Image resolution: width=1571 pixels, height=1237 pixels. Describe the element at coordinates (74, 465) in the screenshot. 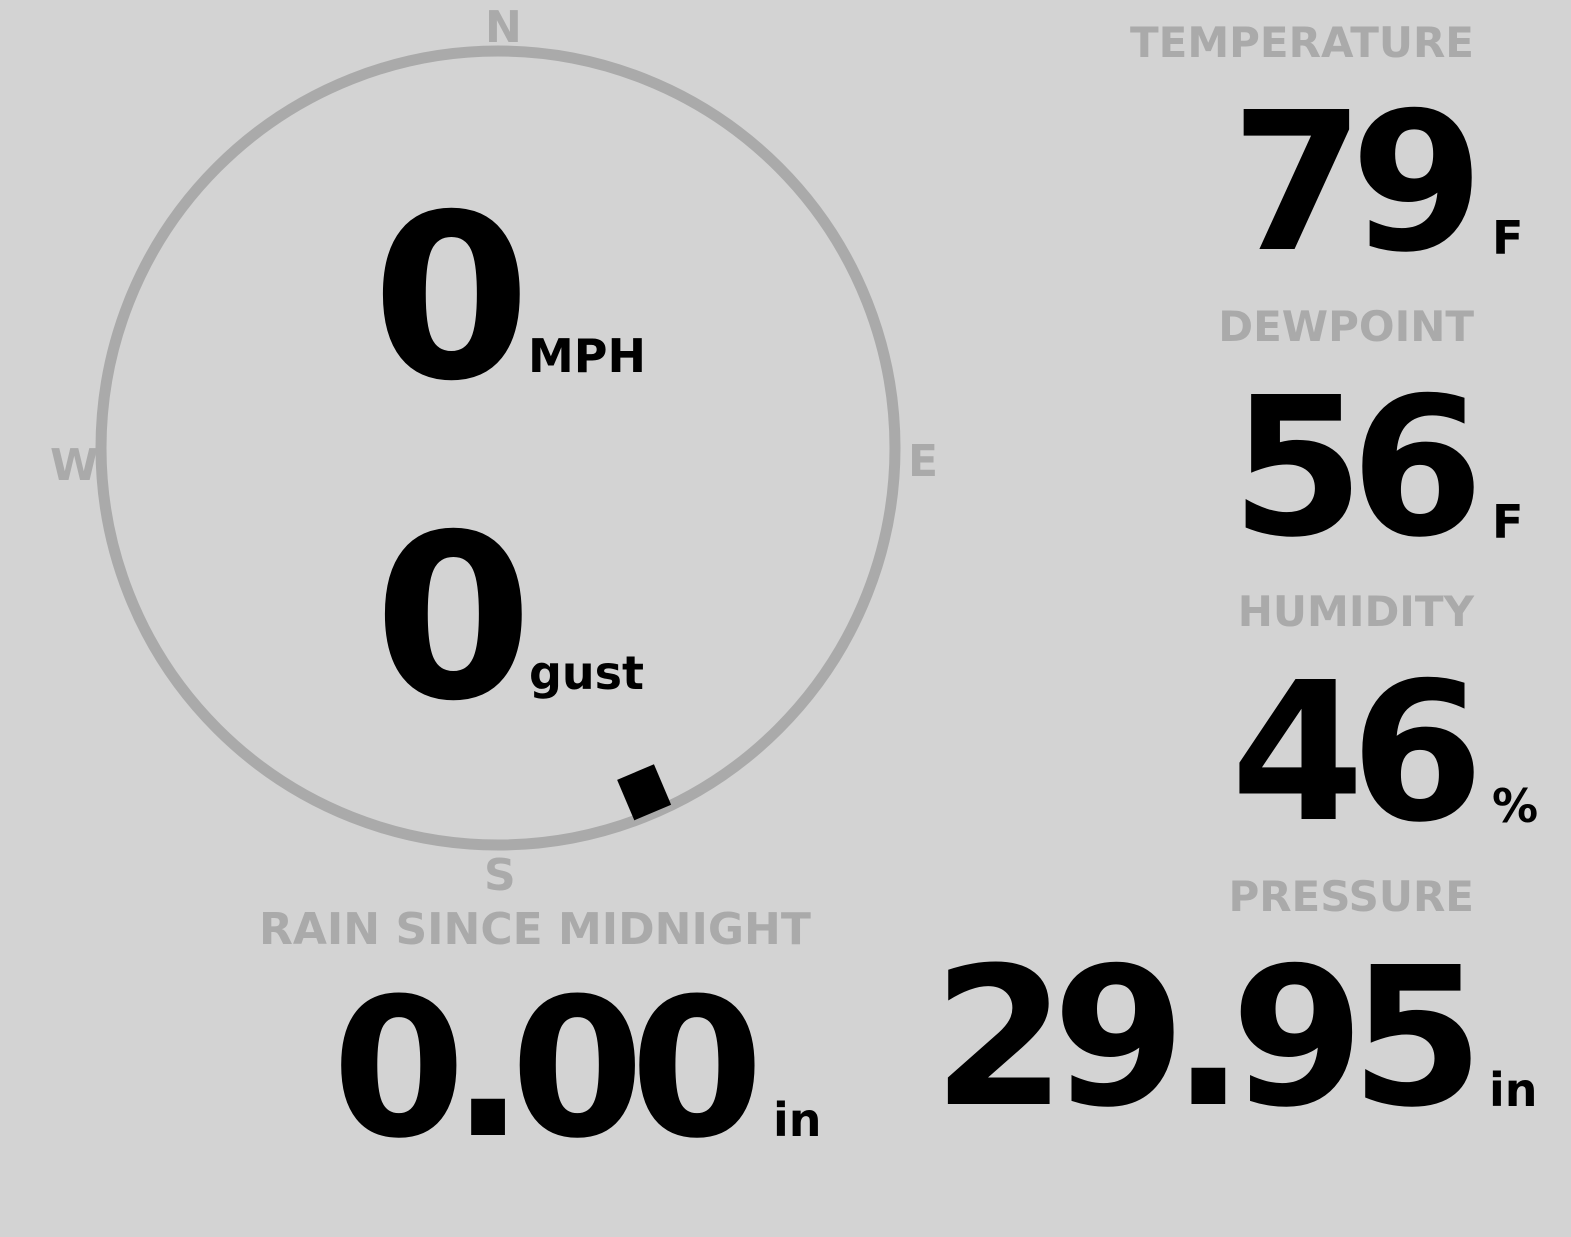

I see `compass-west: W` at that location.